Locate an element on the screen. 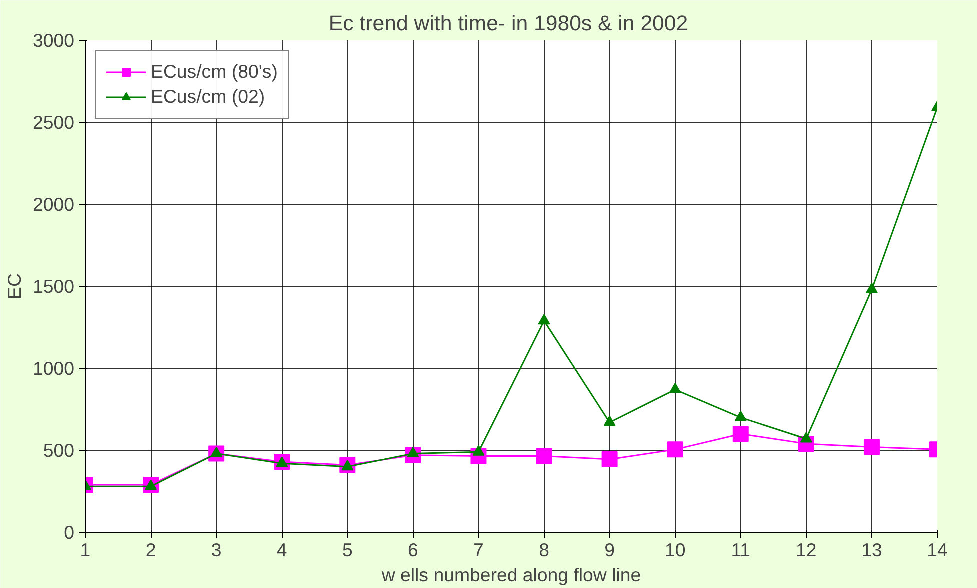 This screenshot has height=588, width=977. y-tick-label: 2500 is located at coordinates (53, 122).